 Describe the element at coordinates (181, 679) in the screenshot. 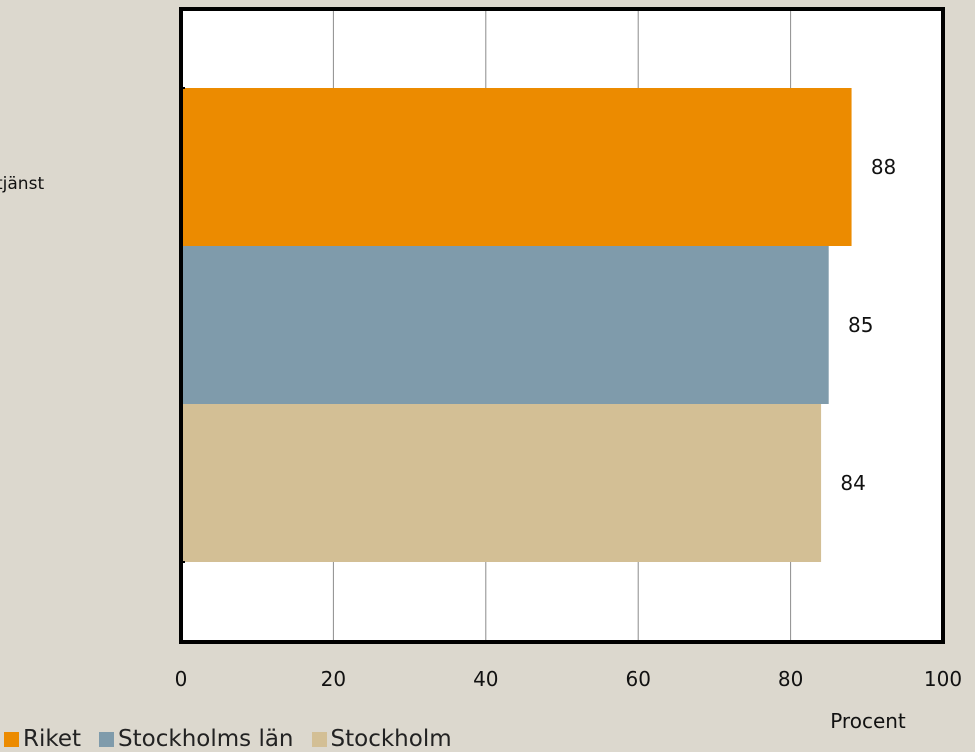

I see `x-tick-label-0: 0` at that location.